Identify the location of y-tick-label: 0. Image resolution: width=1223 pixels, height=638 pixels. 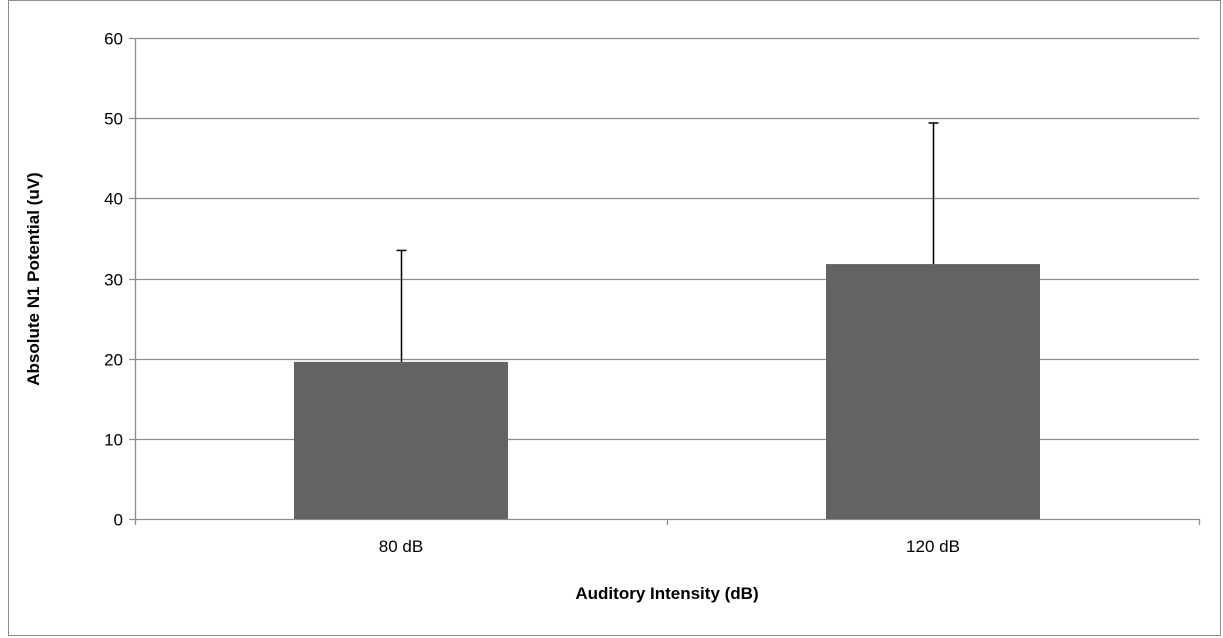
(118, 520).